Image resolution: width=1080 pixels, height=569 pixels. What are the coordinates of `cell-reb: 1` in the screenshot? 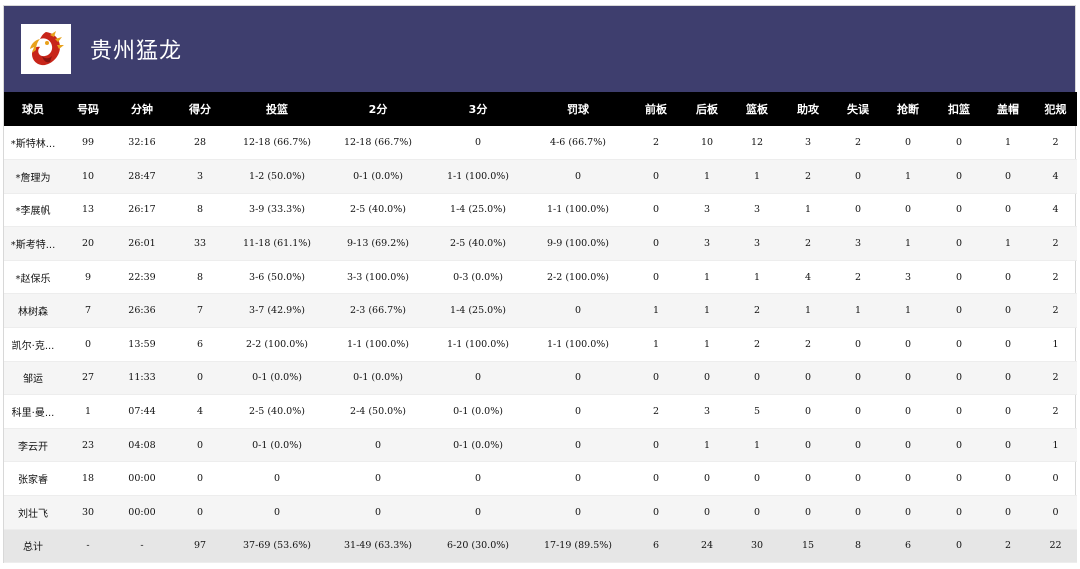 It's located at (757, 176).